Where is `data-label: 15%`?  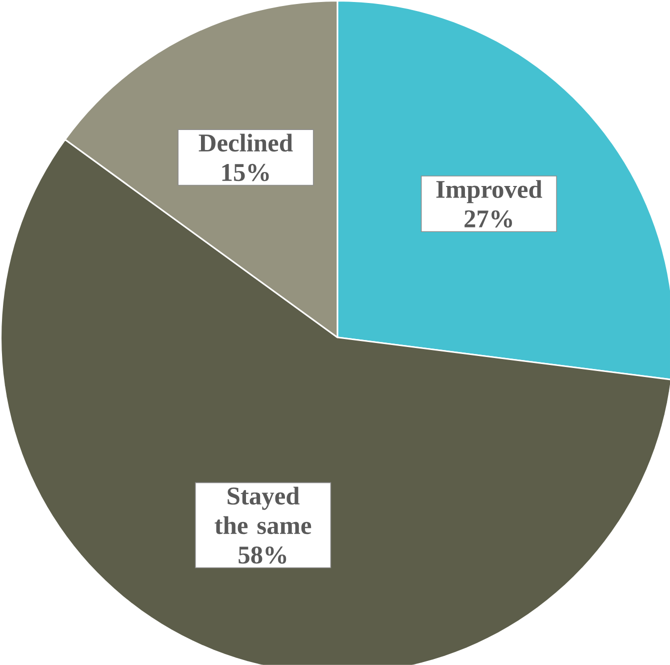 data-label: 15% is located at coordinates (245, 173).